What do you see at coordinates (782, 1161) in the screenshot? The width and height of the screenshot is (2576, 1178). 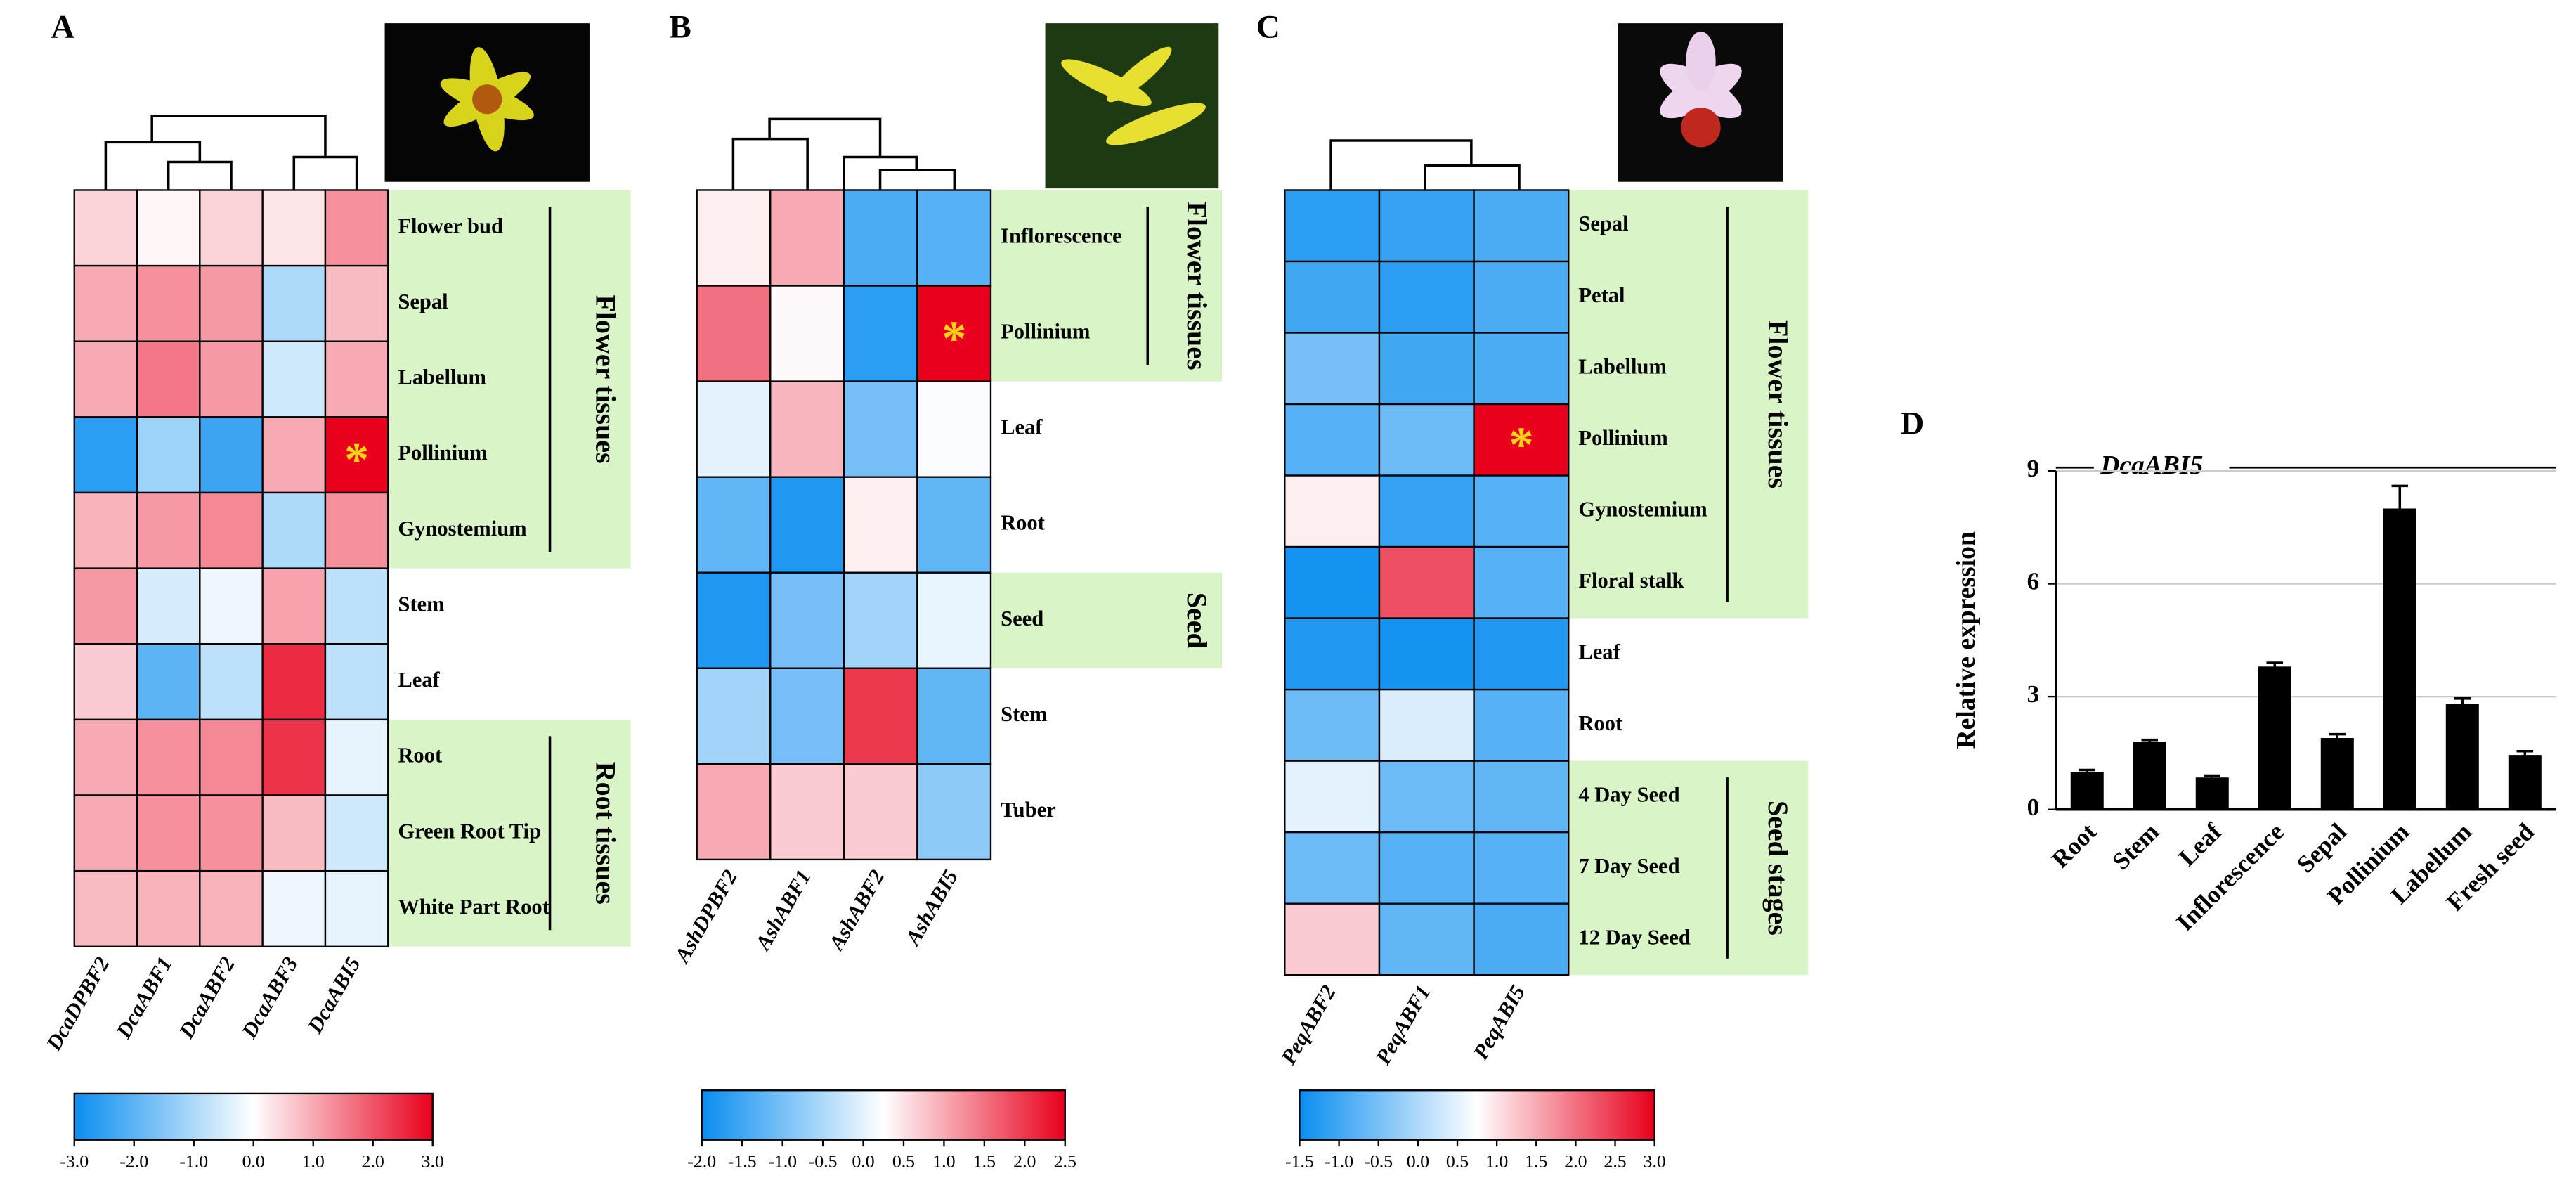 I see `colorbar-tick-label: -1.0` at bounding box center [782, 1161].